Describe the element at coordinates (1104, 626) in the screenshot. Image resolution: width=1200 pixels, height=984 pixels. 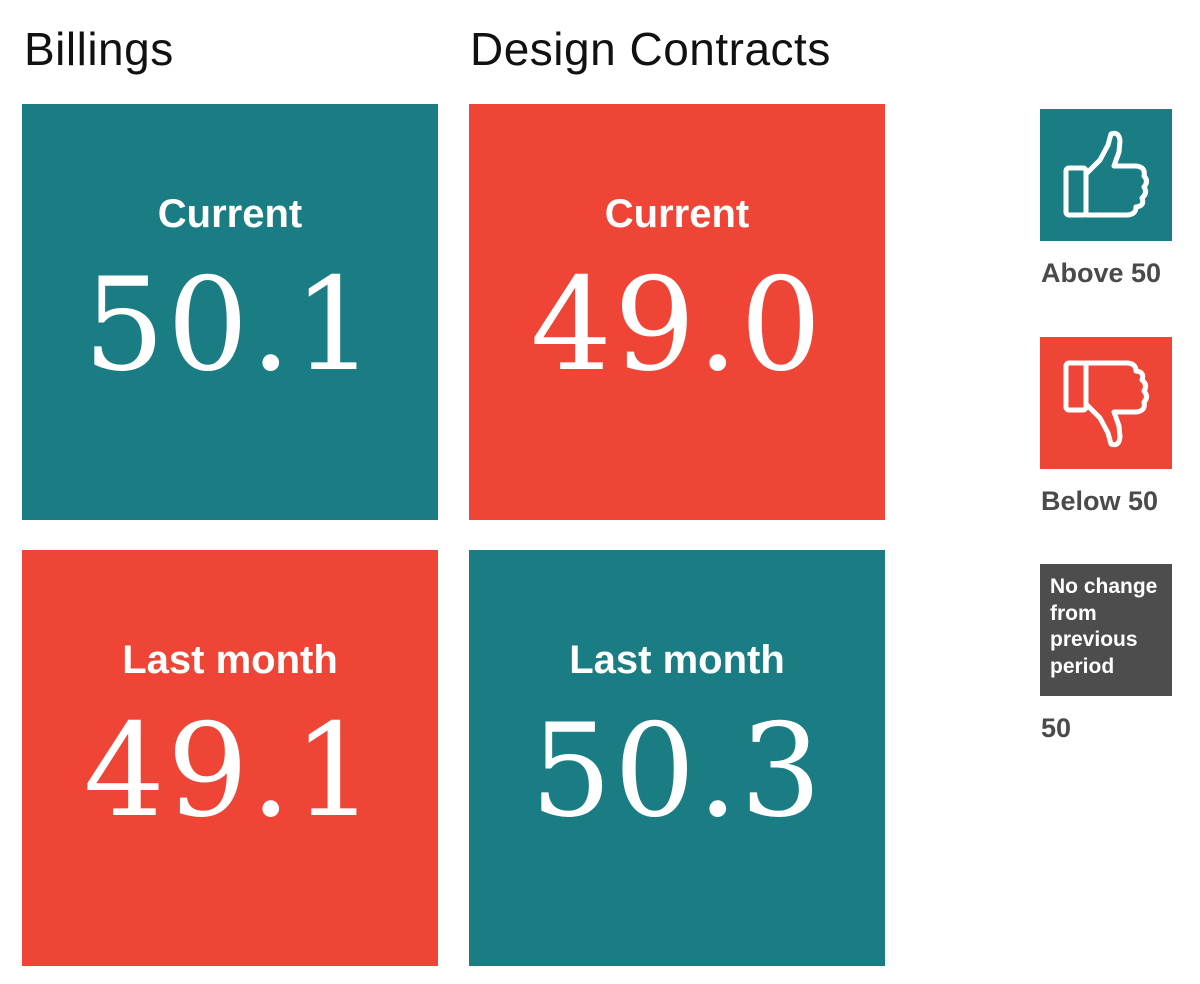
I see `legend-no-change-text: No change from previous period` at that location.